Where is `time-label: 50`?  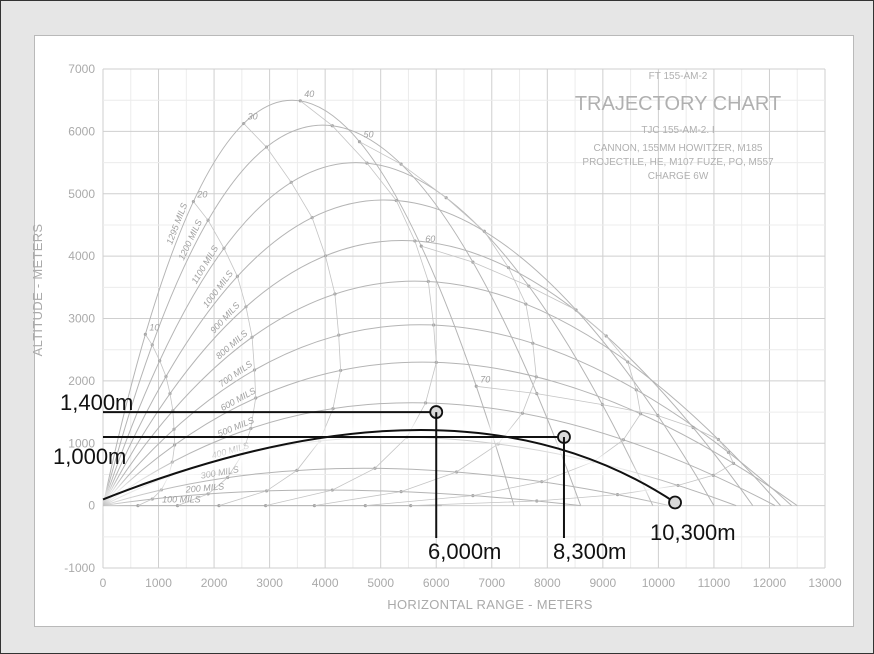 time-label: 50 is located at coordinates (368, 135).